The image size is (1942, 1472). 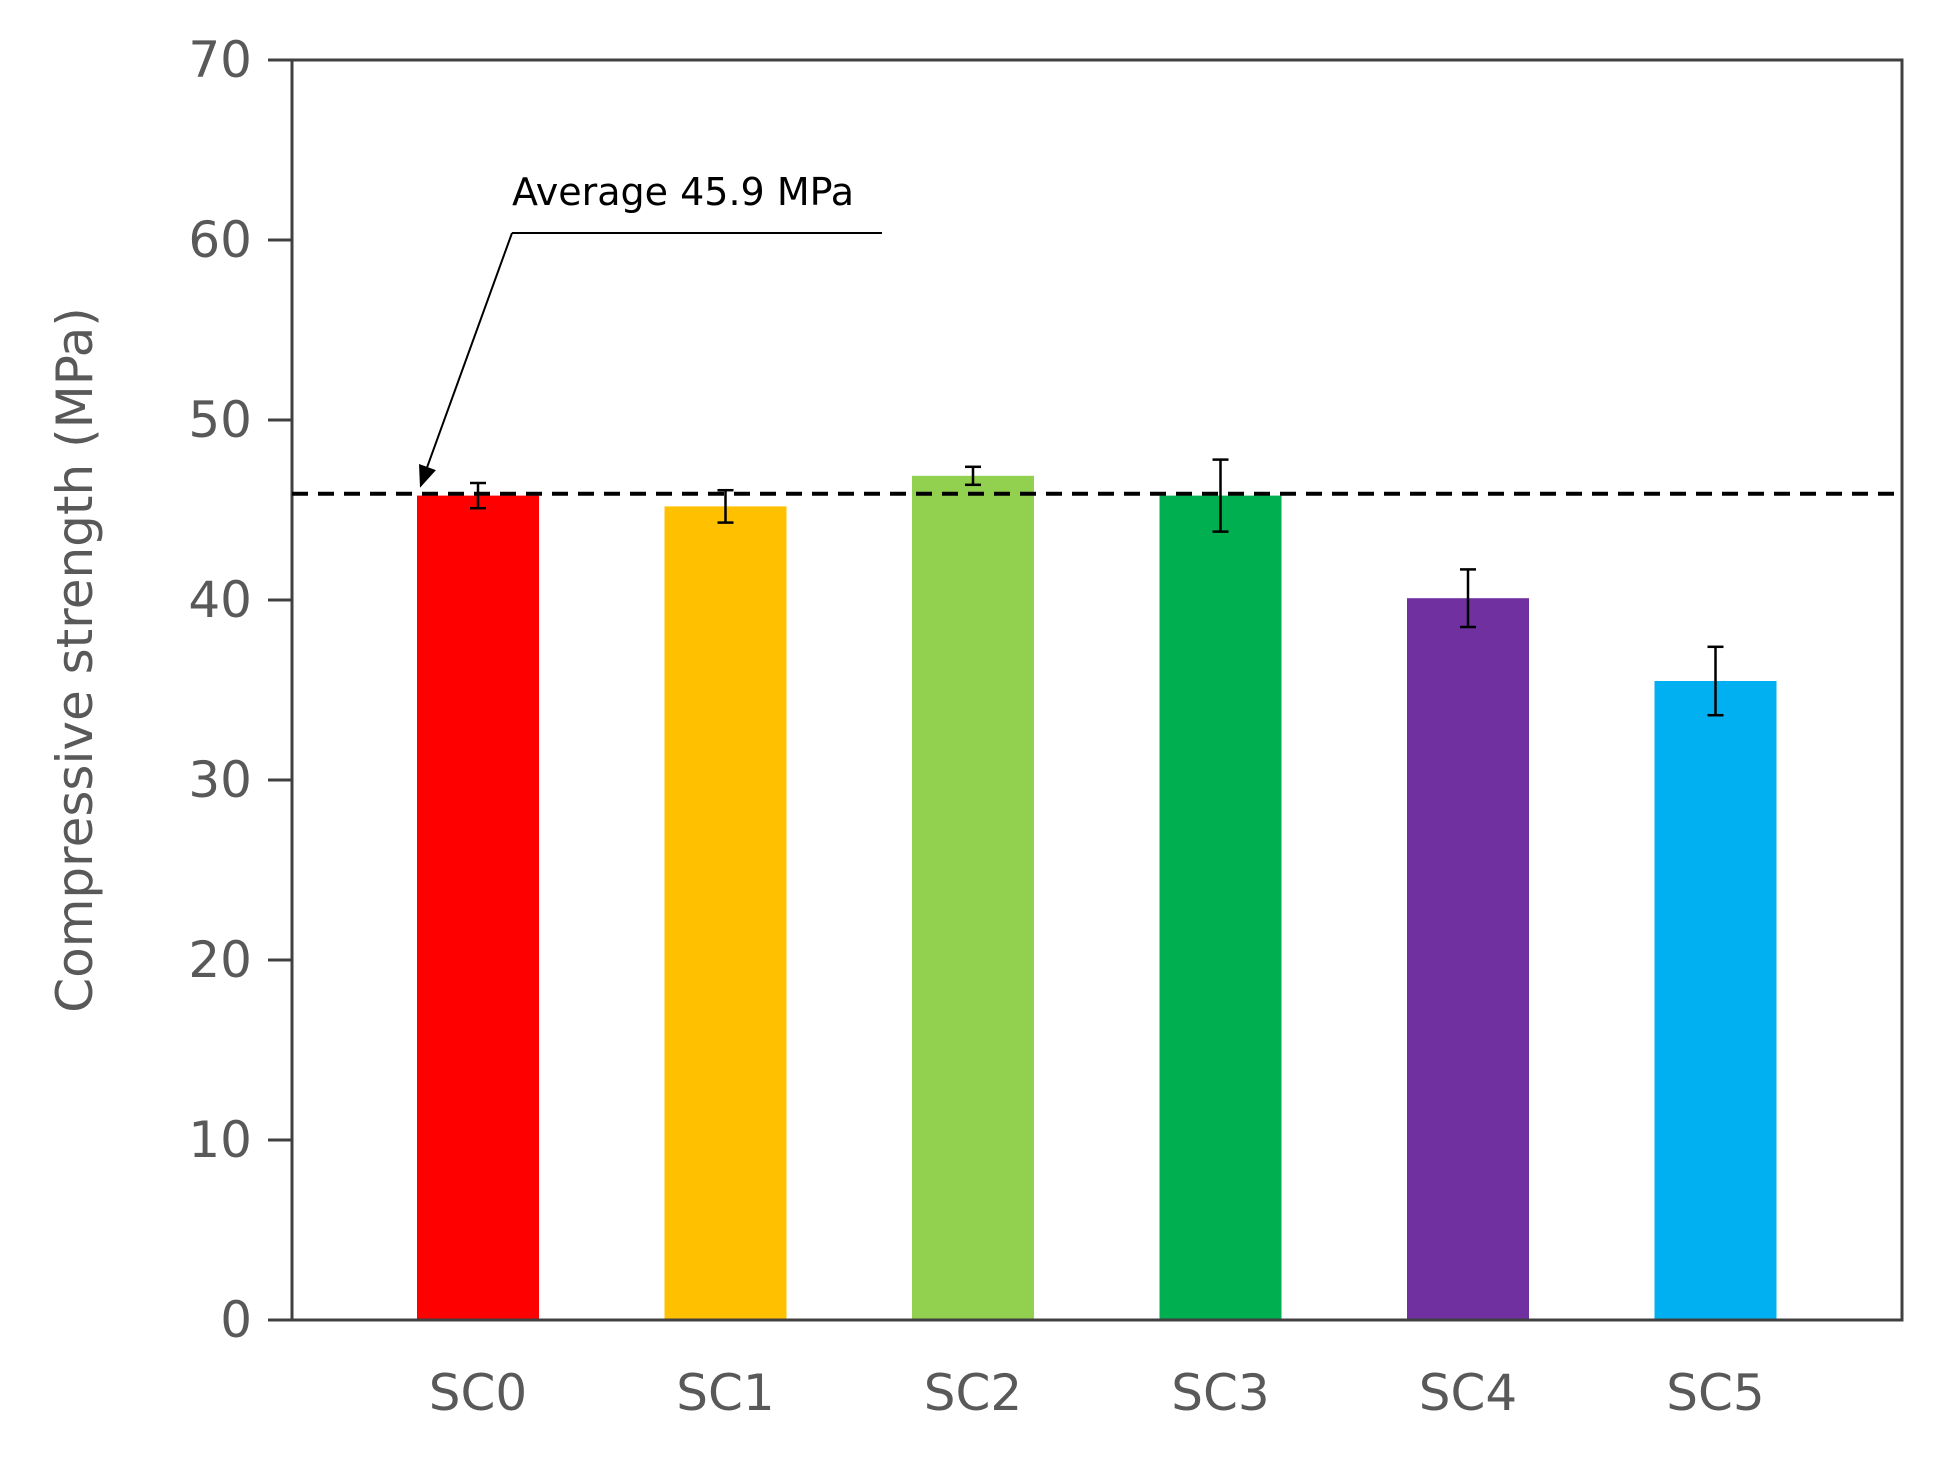 What do you see at coordinates (1220, 495) in the screenshot?
I see `error-bar-sc3` at bounding box center [1220, 495].